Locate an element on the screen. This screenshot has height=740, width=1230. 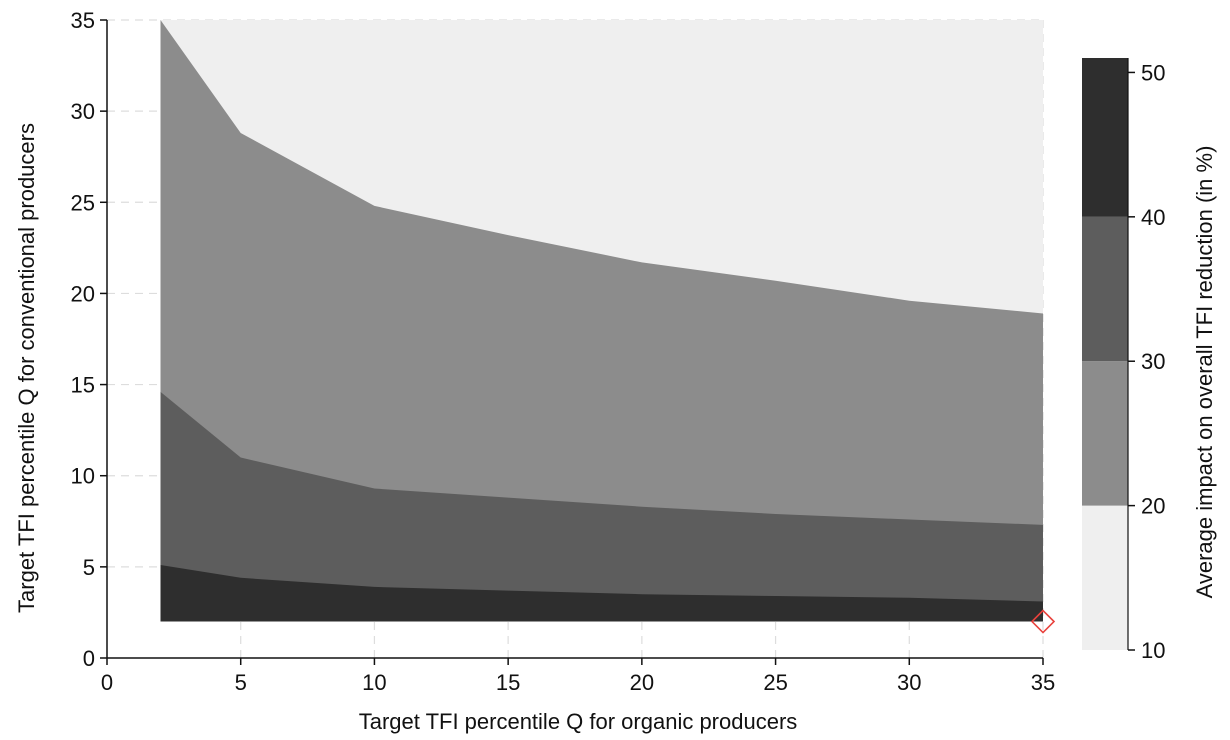
y-tick-label: 15 is located at coordinates (83, 385).